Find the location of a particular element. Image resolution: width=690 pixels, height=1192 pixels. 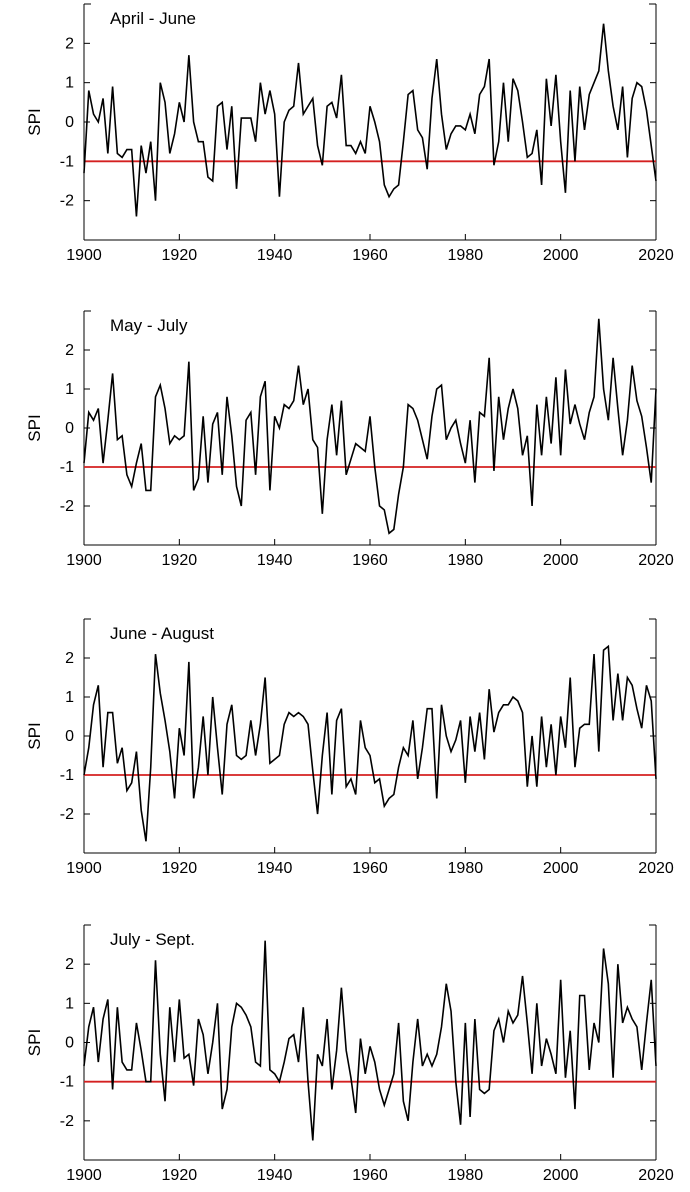

panel-title: July - Sept. is located at coordinates (152, 939).